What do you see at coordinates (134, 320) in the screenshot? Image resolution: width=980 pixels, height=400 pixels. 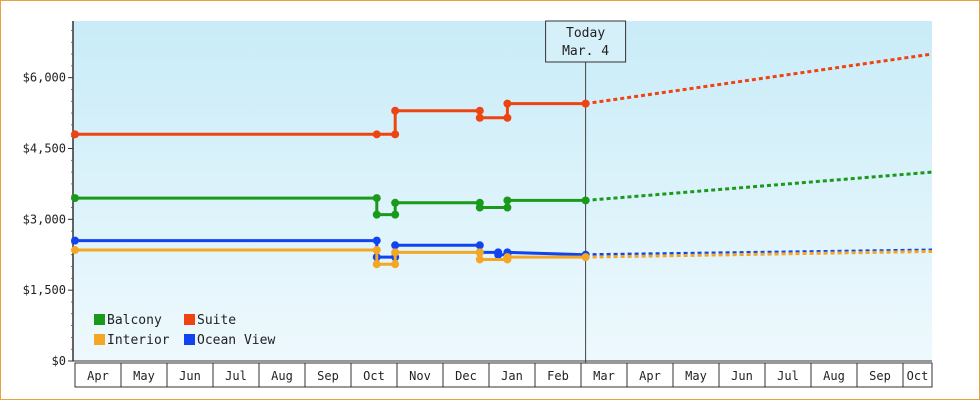 I see `legend-label: Balcony` at bounding box center [134, 320].